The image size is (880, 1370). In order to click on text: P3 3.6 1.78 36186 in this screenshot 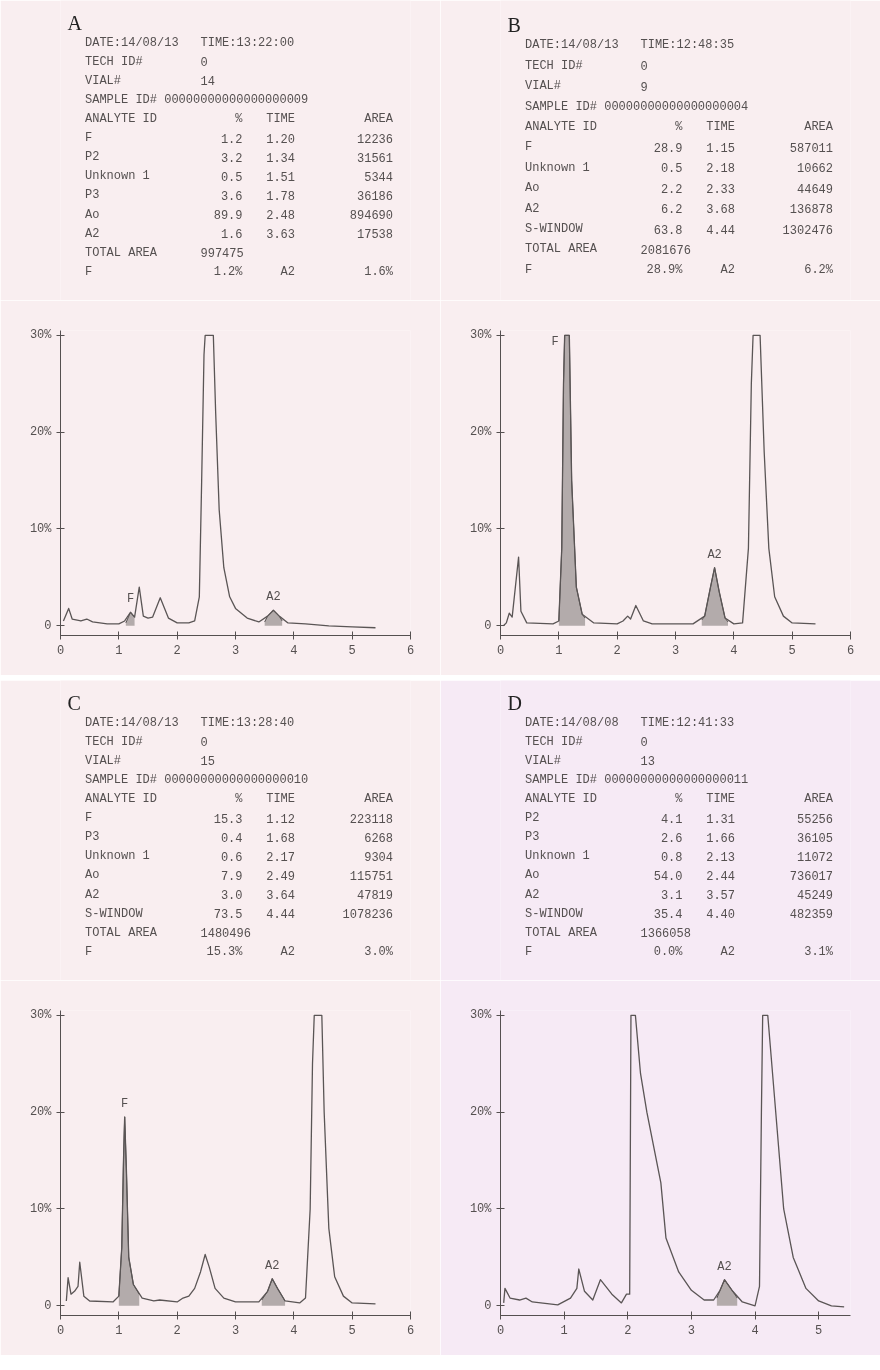, I will do `click(239, 196)`.